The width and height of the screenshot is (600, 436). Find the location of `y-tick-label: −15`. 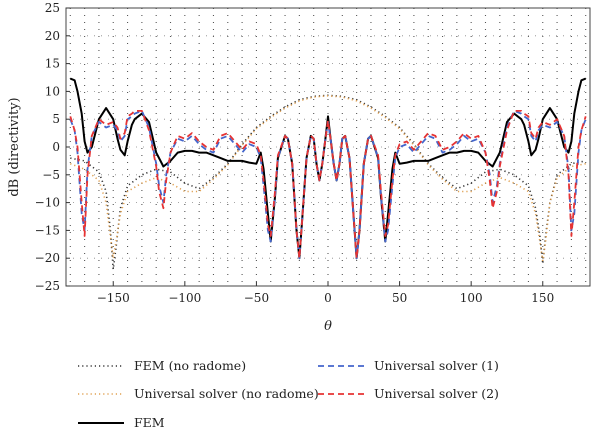

y-tick-label: −15 is located at coordinates (47, 230).